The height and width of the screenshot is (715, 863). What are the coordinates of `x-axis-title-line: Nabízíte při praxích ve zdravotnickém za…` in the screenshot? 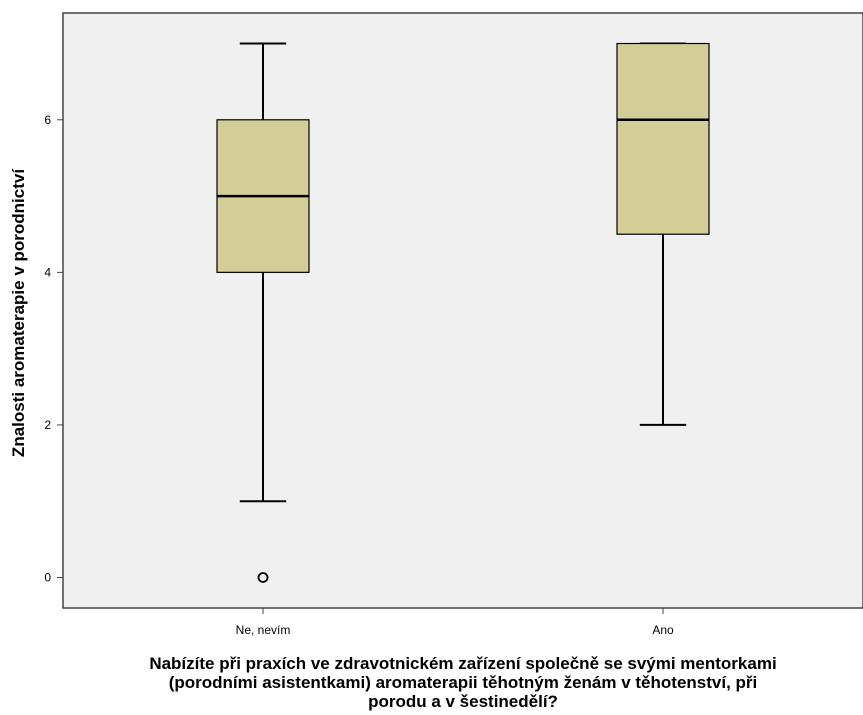 It's located at (462, 663).